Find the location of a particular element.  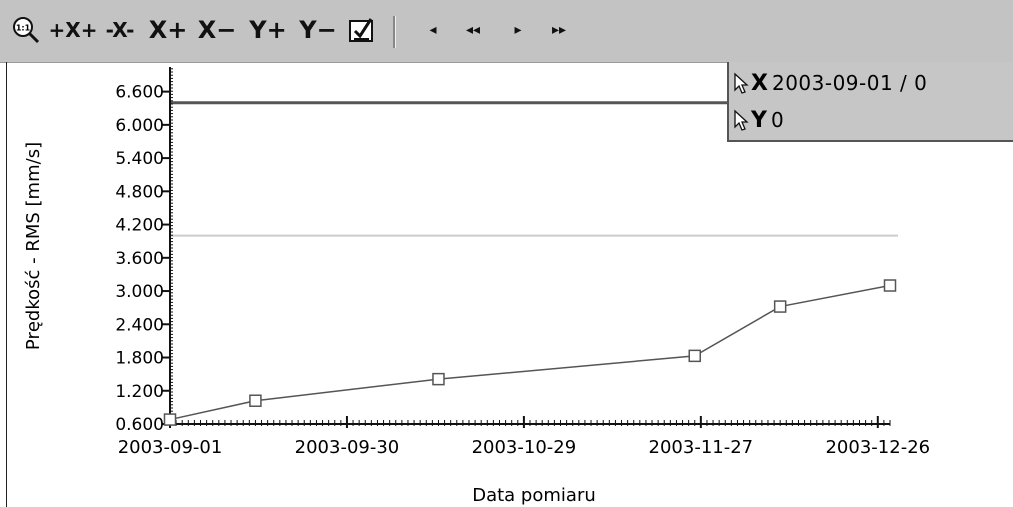

left-border is located at coordinates (6, 284).